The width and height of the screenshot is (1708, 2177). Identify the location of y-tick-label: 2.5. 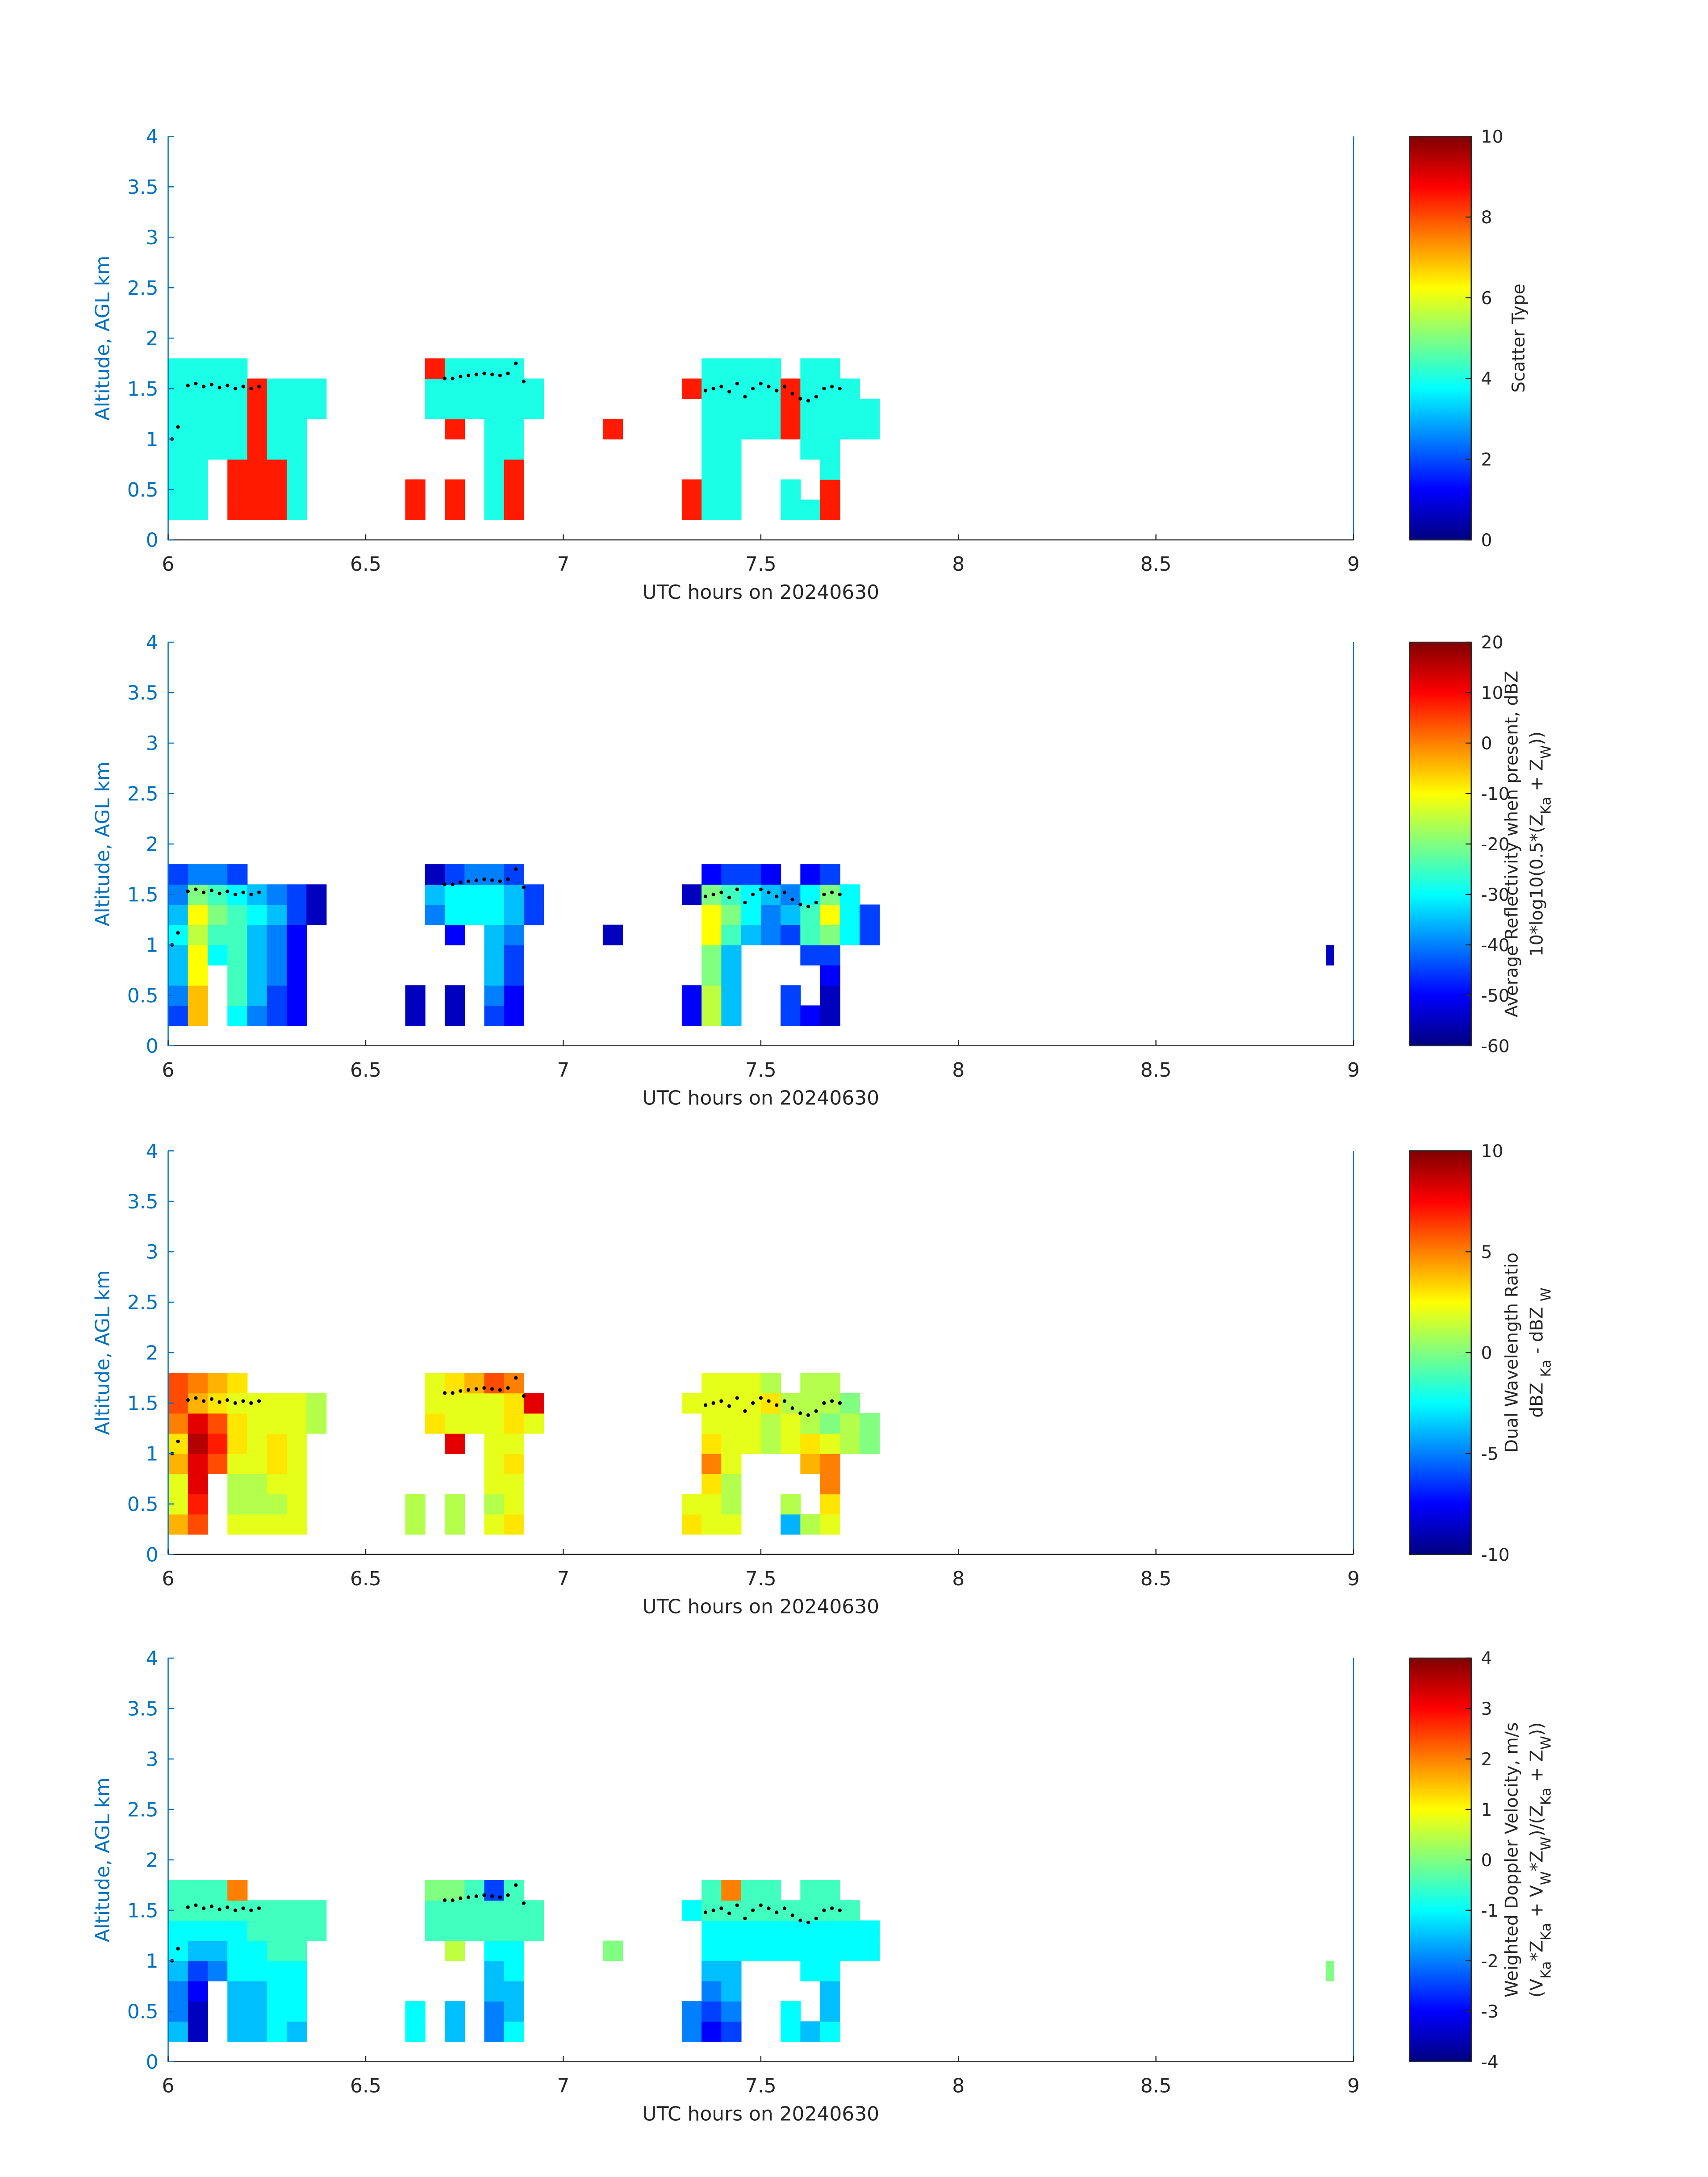
(143, 1810).